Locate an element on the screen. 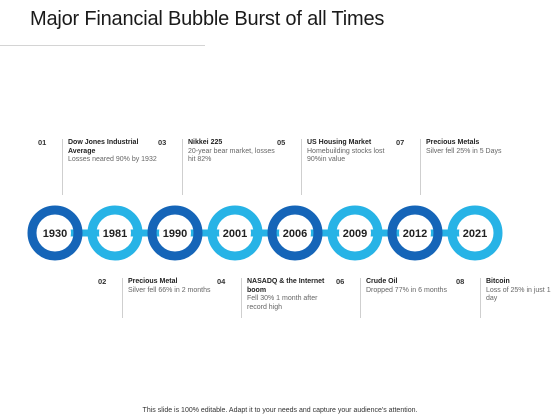  year-label: 2012 is located at coordinates (415, 234).